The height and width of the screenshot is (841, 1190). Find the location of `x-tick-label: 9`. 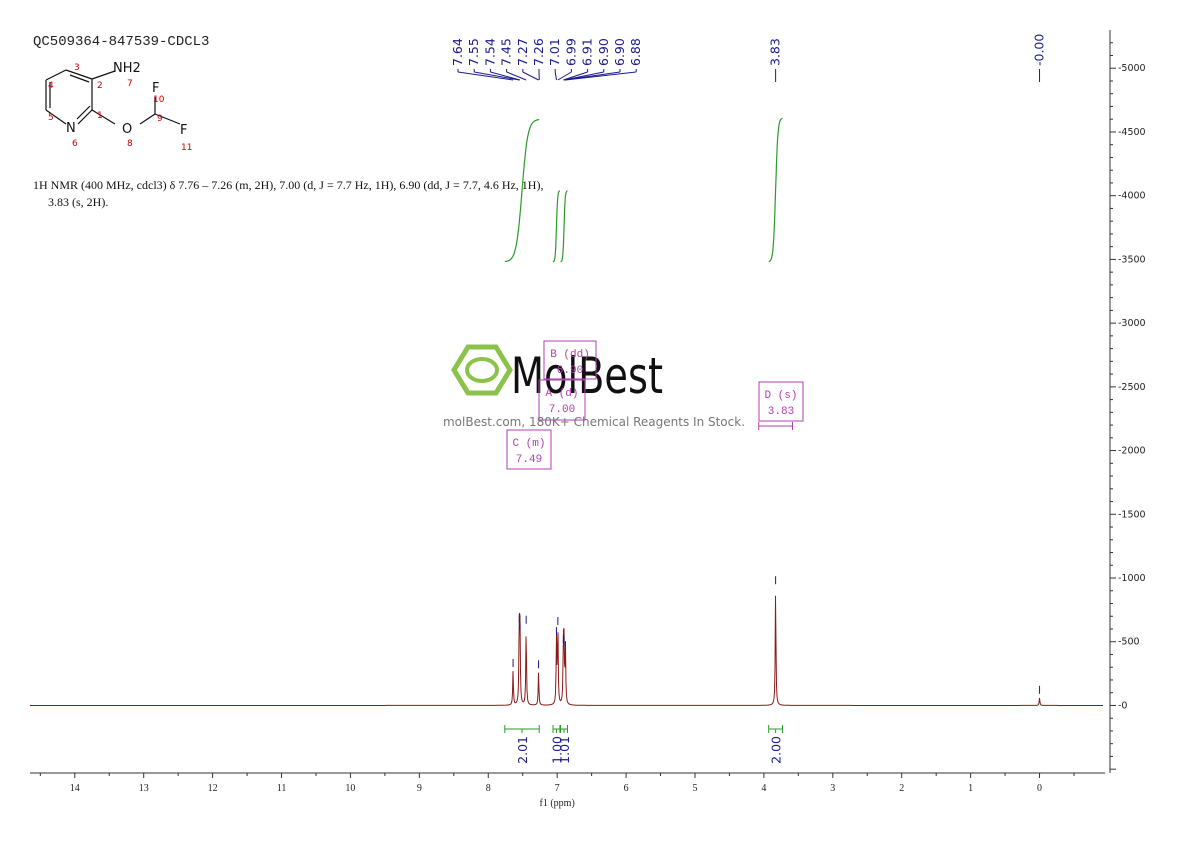

x-tick-label: 9 is located at coordinates (419, 788).